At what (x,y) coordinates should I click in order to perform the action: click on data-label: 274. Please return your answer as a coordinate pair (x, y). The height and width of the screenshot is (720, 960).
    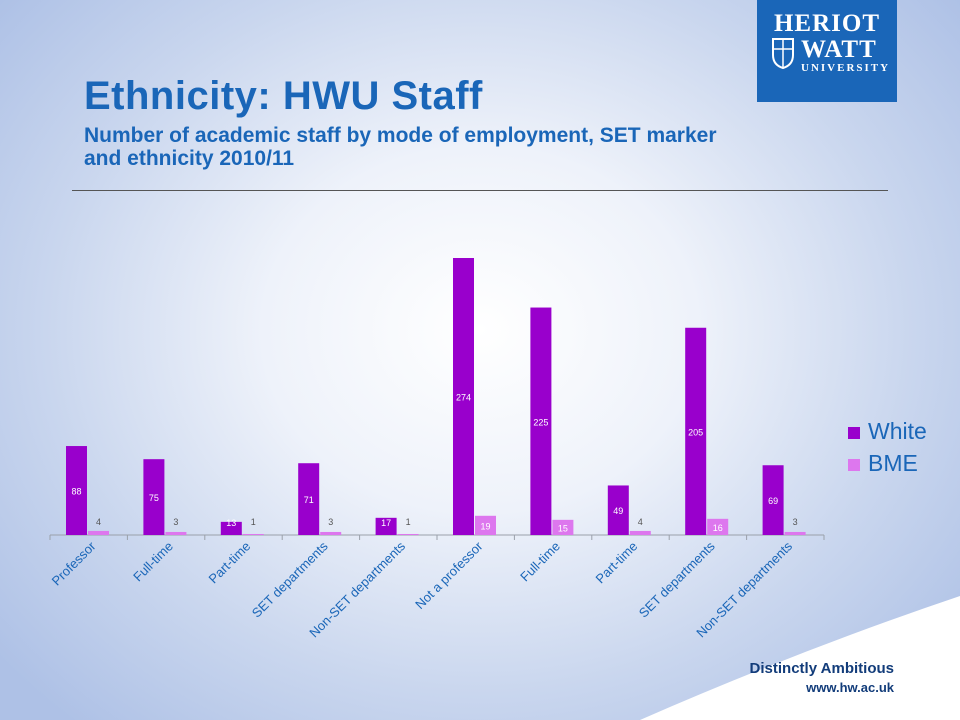
    Looking at the image, I should click on (463, 398).